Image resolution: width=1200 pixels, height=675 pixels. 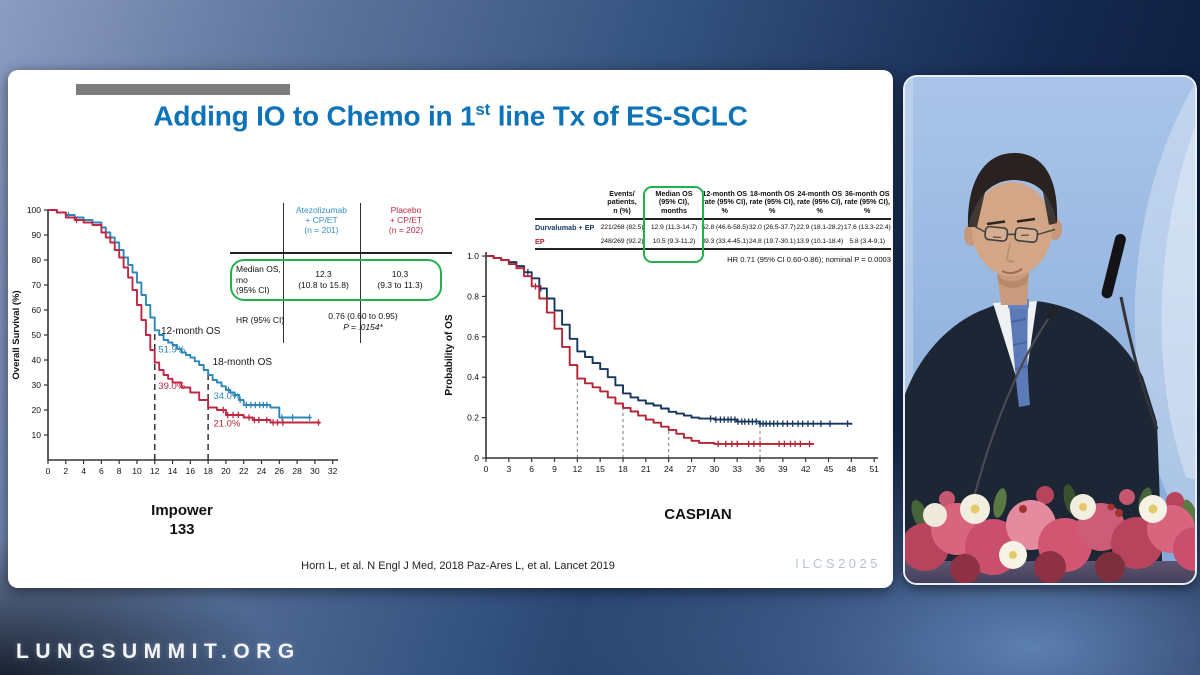 What do you see at coordinates (554, 469) in the screenshot?
I see `svg-text: 9` at bounding box center [554, 469].